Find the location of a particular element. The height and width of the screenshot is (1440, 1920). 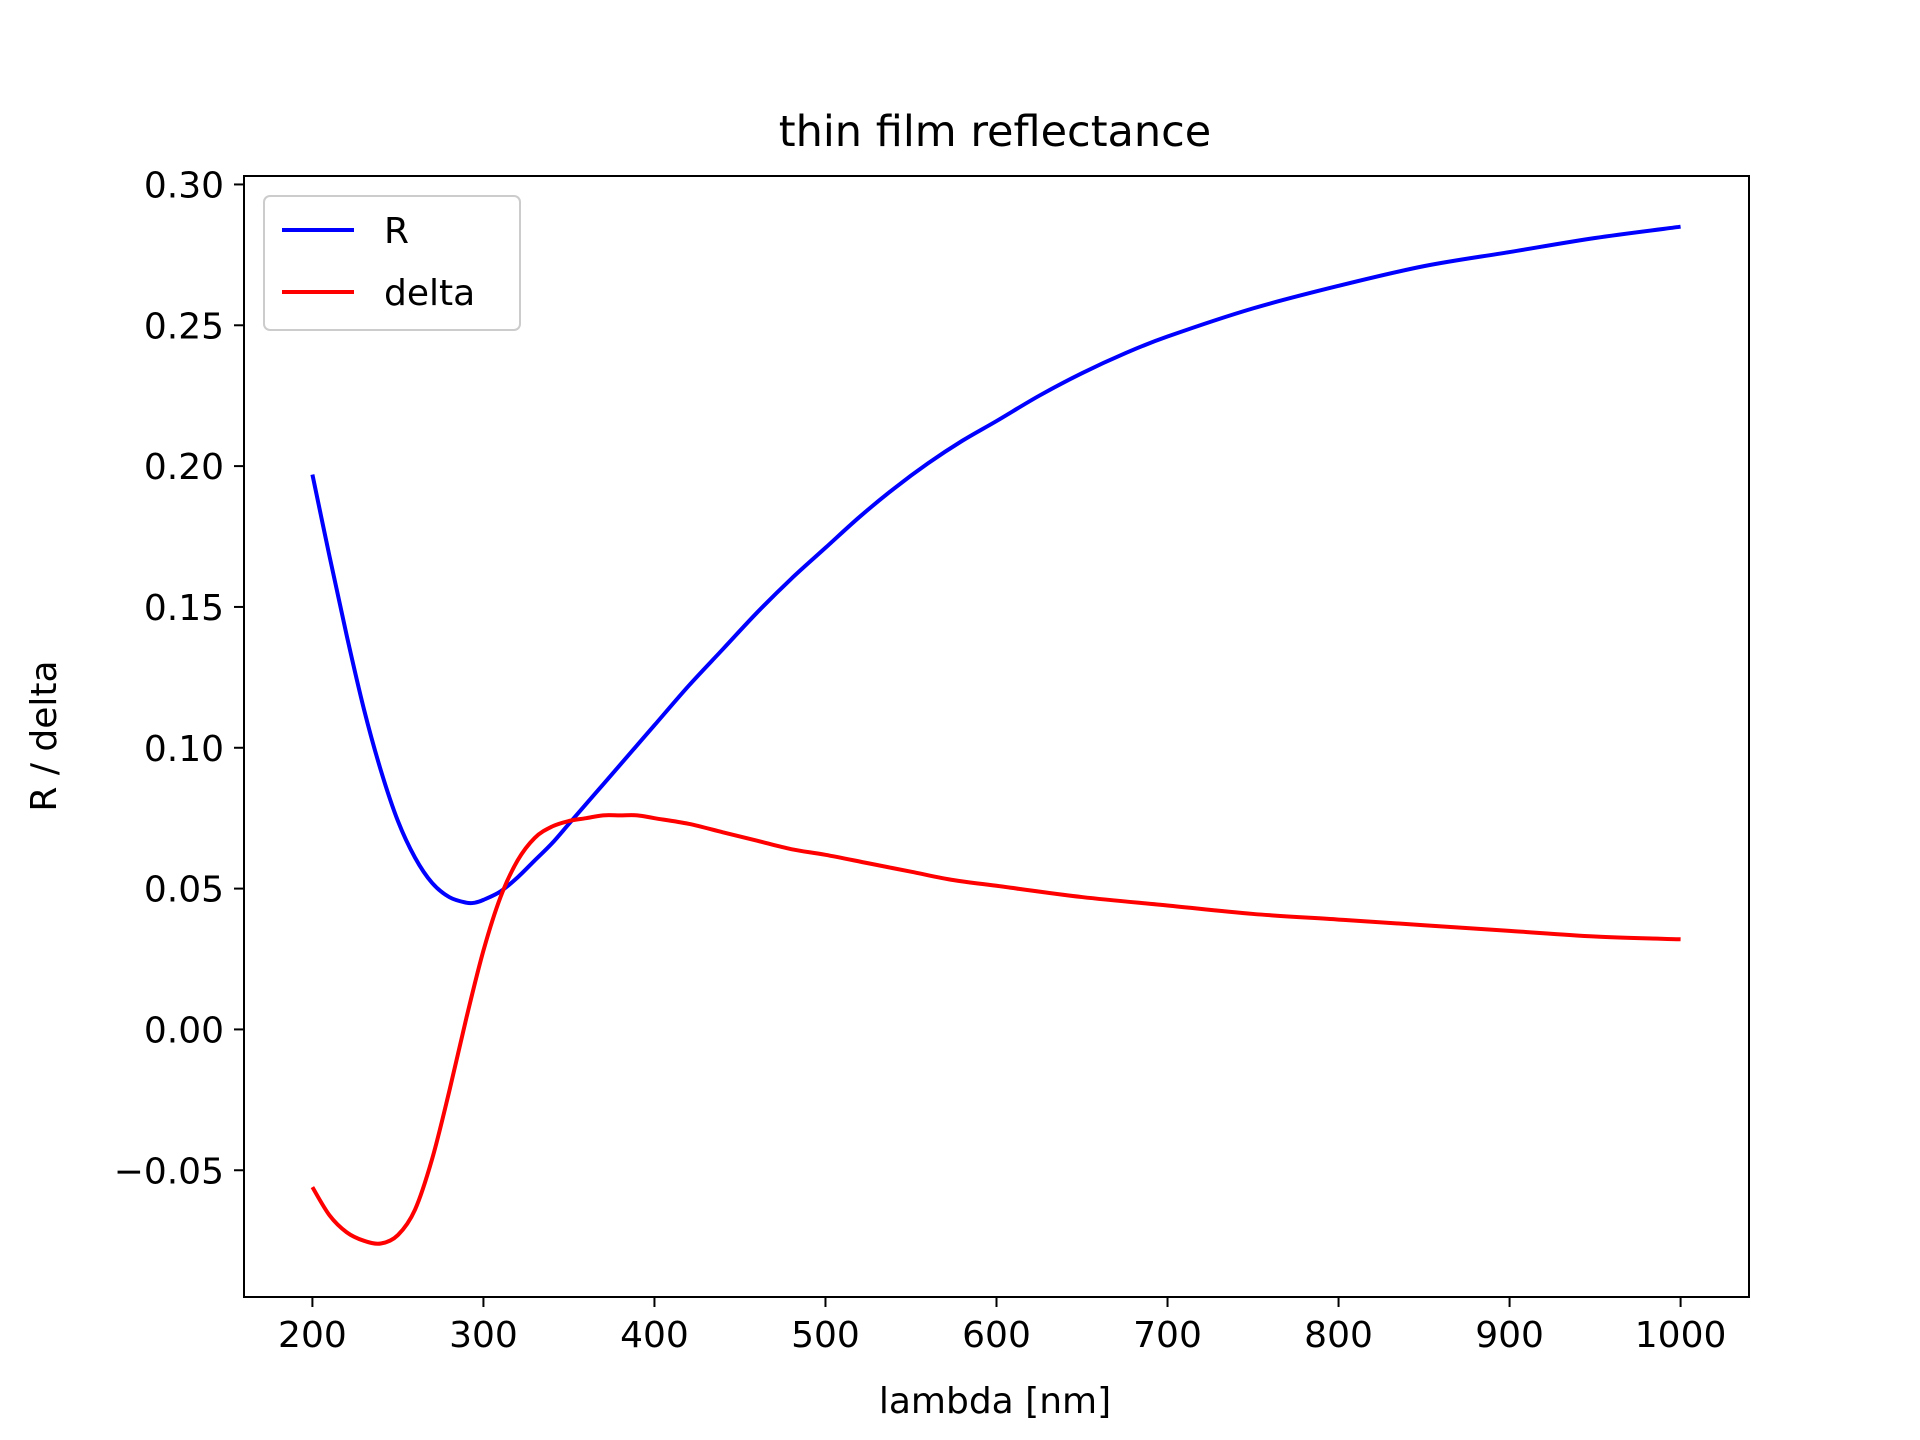

y-tick-label: −0.05 is located at coordinates (169, 1171).